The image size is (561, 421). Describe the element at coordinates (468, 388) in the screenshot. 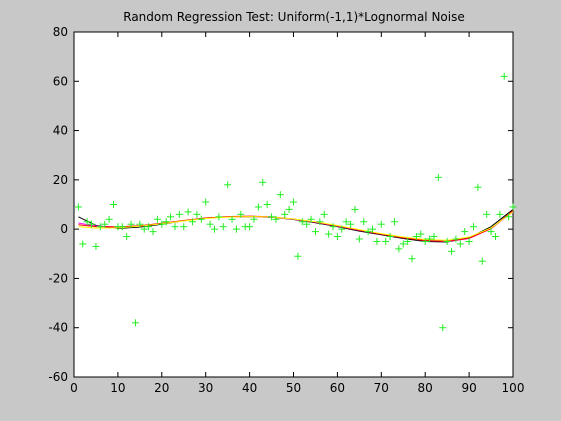

I see `x-tick-label: 90` at that location.